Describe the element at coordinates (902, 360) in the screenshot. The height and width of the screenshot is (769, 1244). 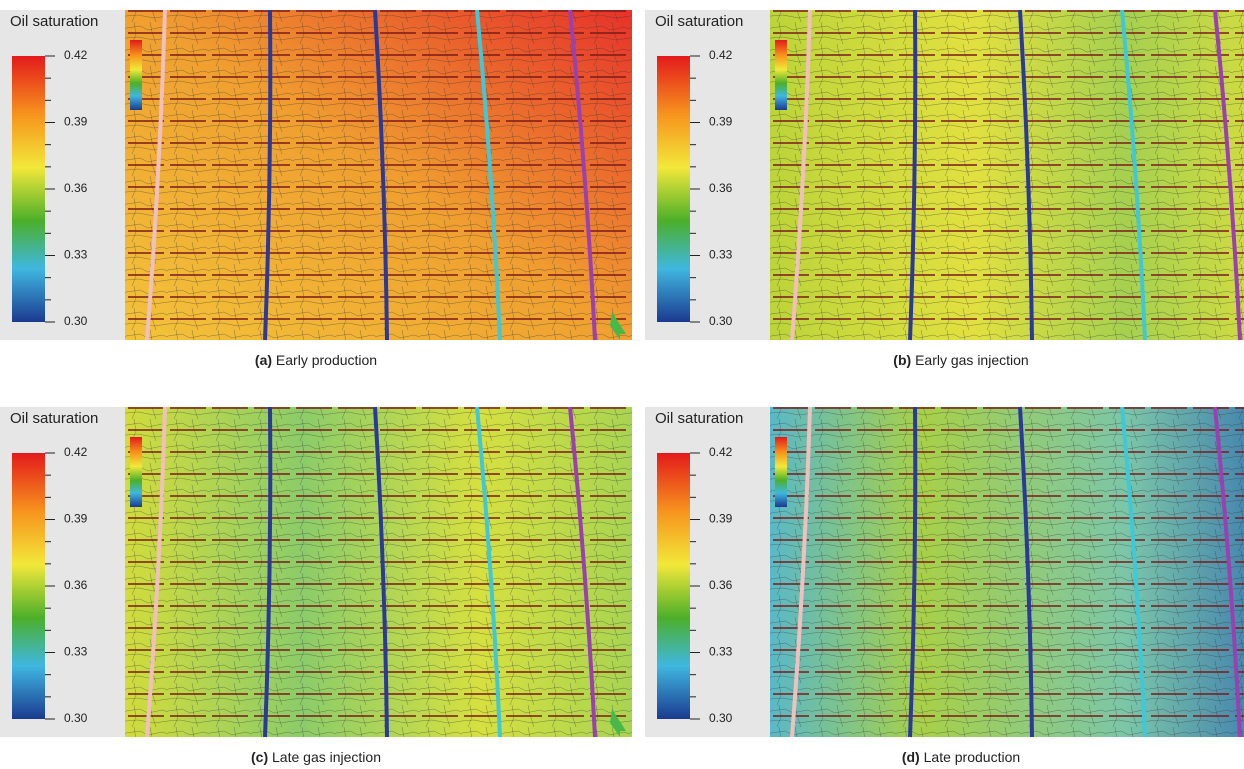
I see `caption-label: (b)` at that location.